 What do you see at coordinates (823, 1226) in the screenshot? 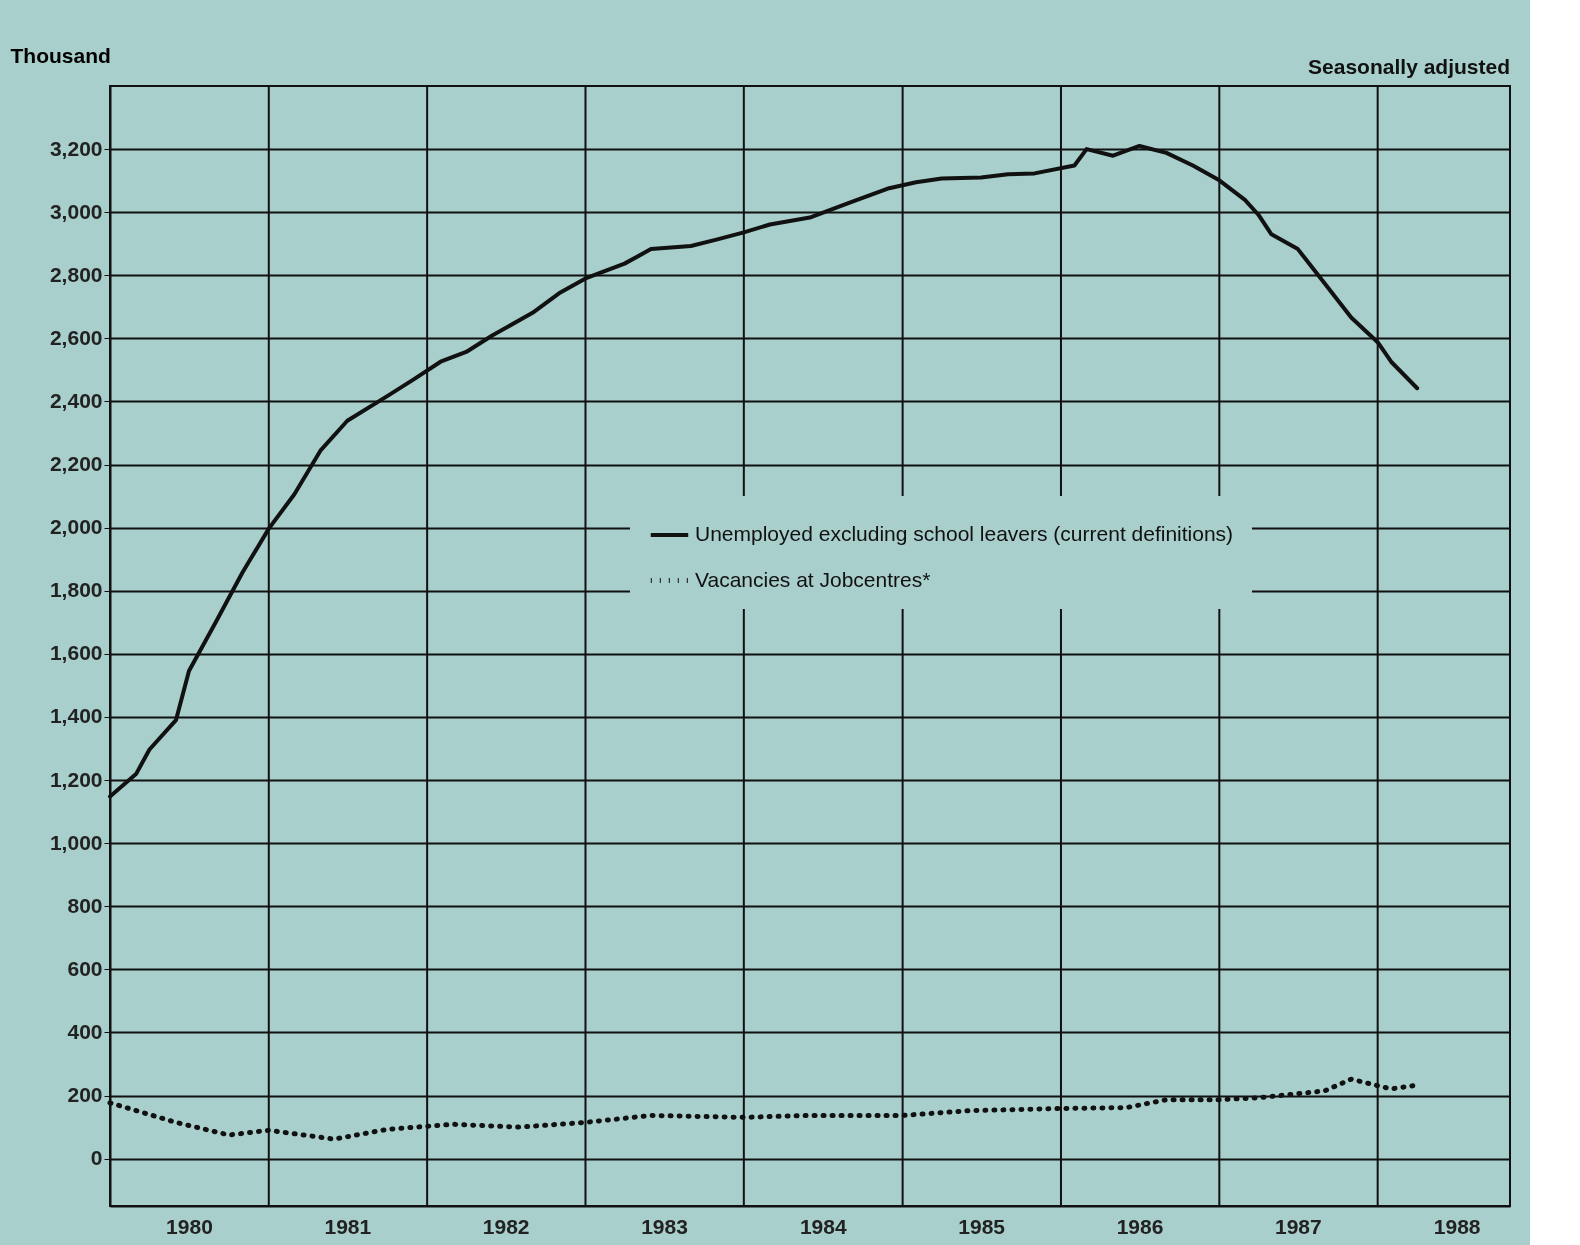
I see `x-tick-label: 1984` at bounding box center [823, 1226].